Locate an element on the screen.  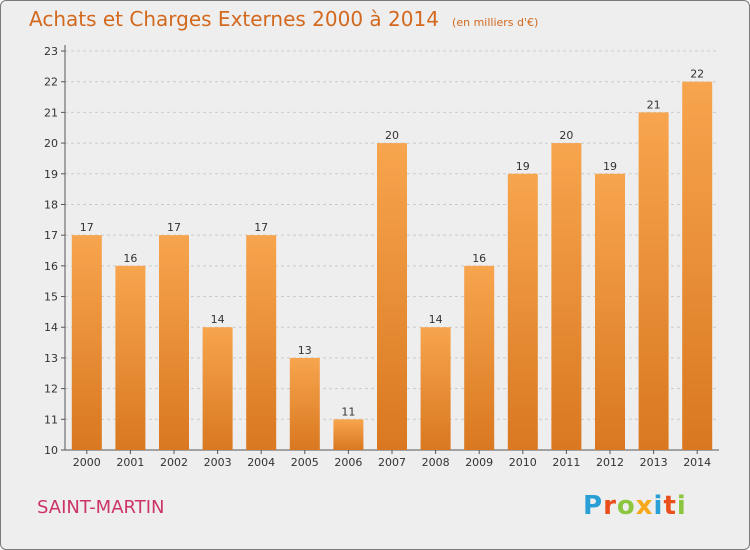
commune-name: SAINT-MARTIN is located at coordinates (101, 507).